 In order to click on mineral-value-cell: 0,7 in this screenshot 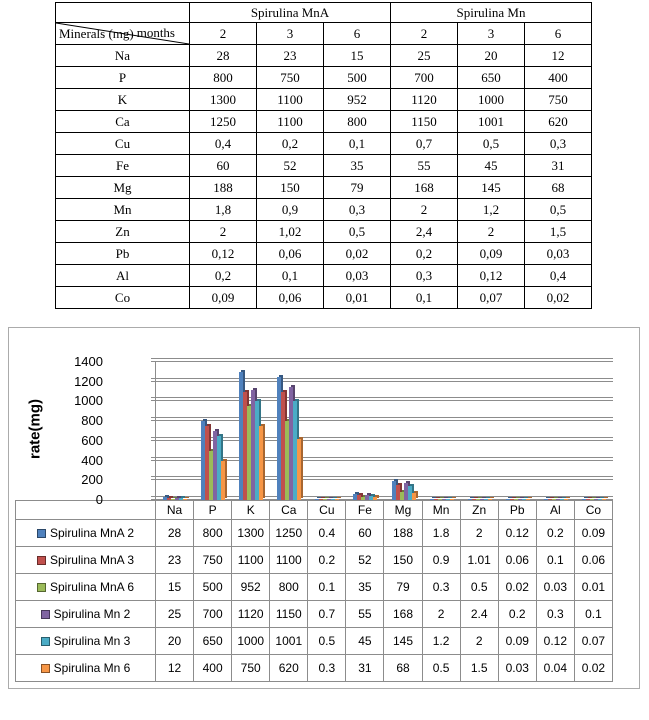, I will do `click(424, 143)`.